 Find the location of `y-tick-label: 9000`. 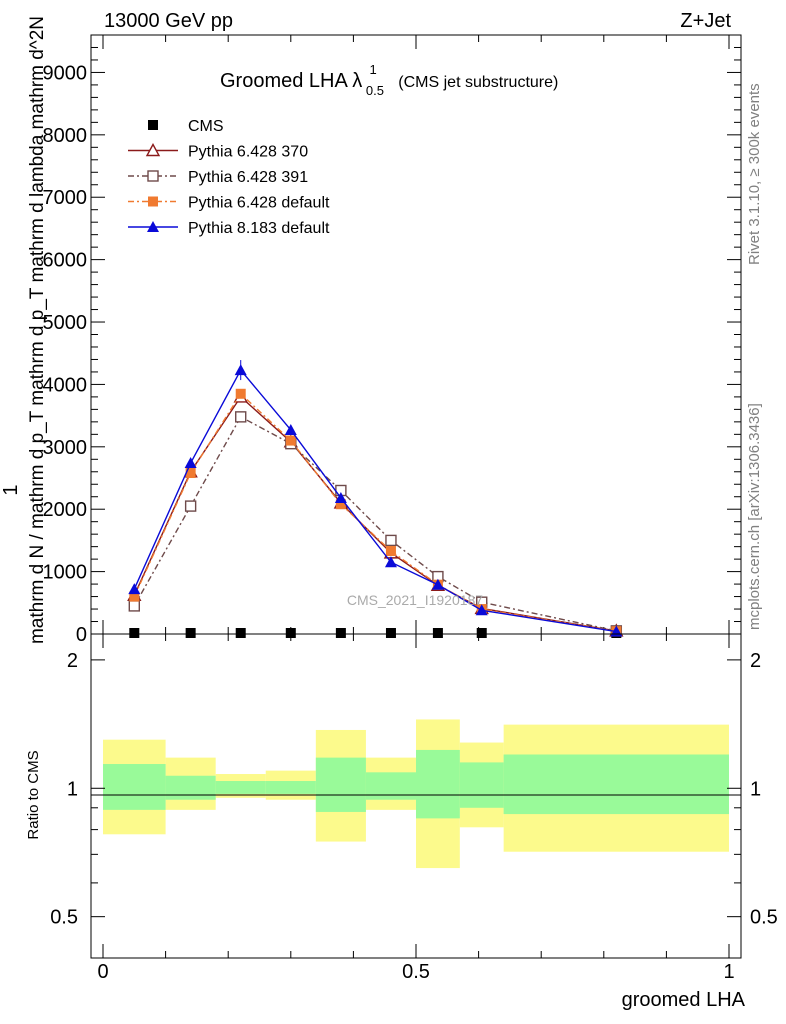

y-tick-label: 9000 is located at coordinates (65, 73).